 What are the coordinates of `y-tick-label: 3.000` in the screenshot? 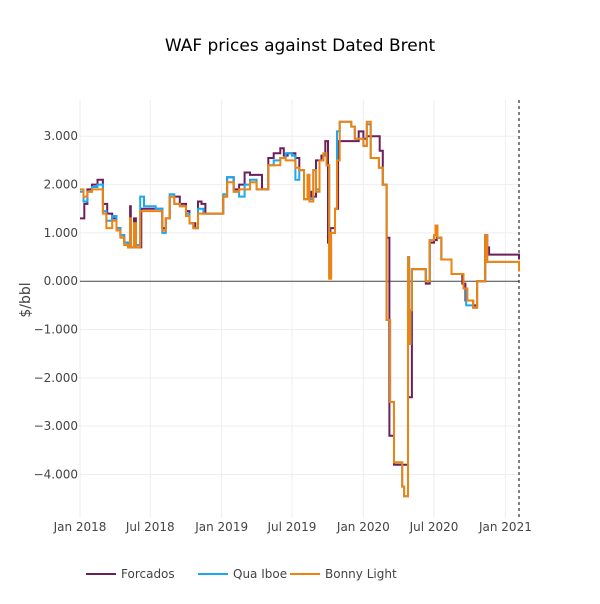 It's located at (61, 136).